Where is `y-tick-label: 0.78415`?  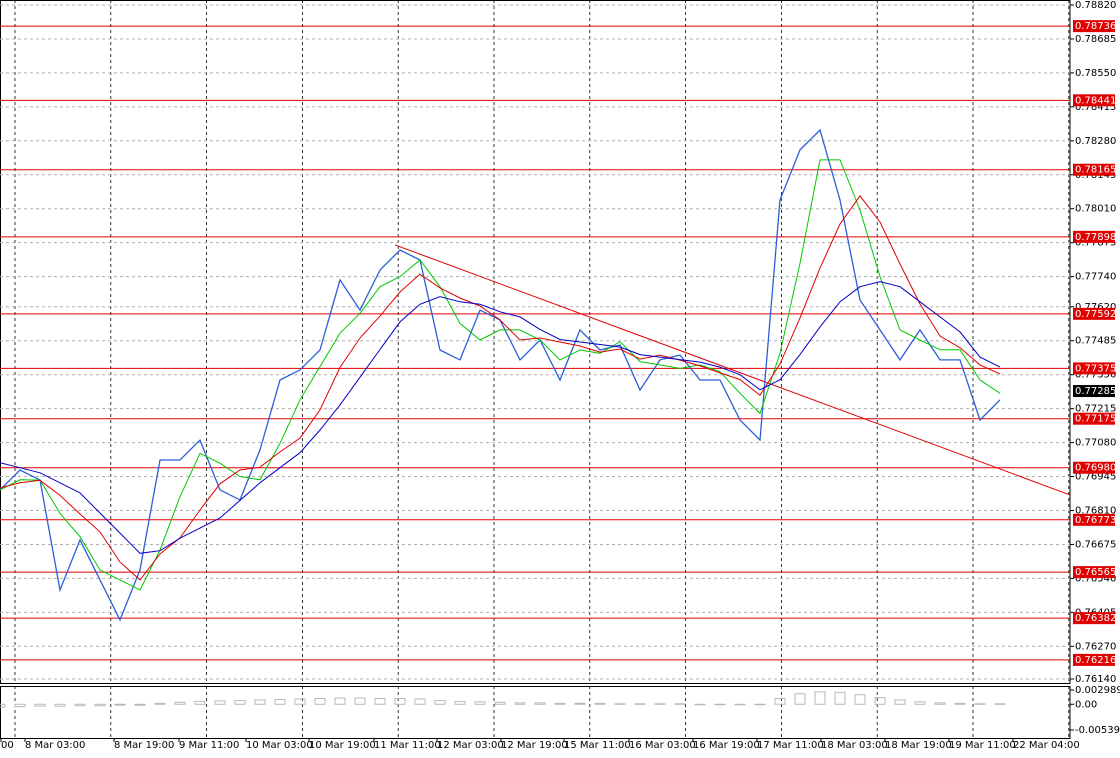
y-tick-label: 0.78415 is located at coordinates (1095, 107).